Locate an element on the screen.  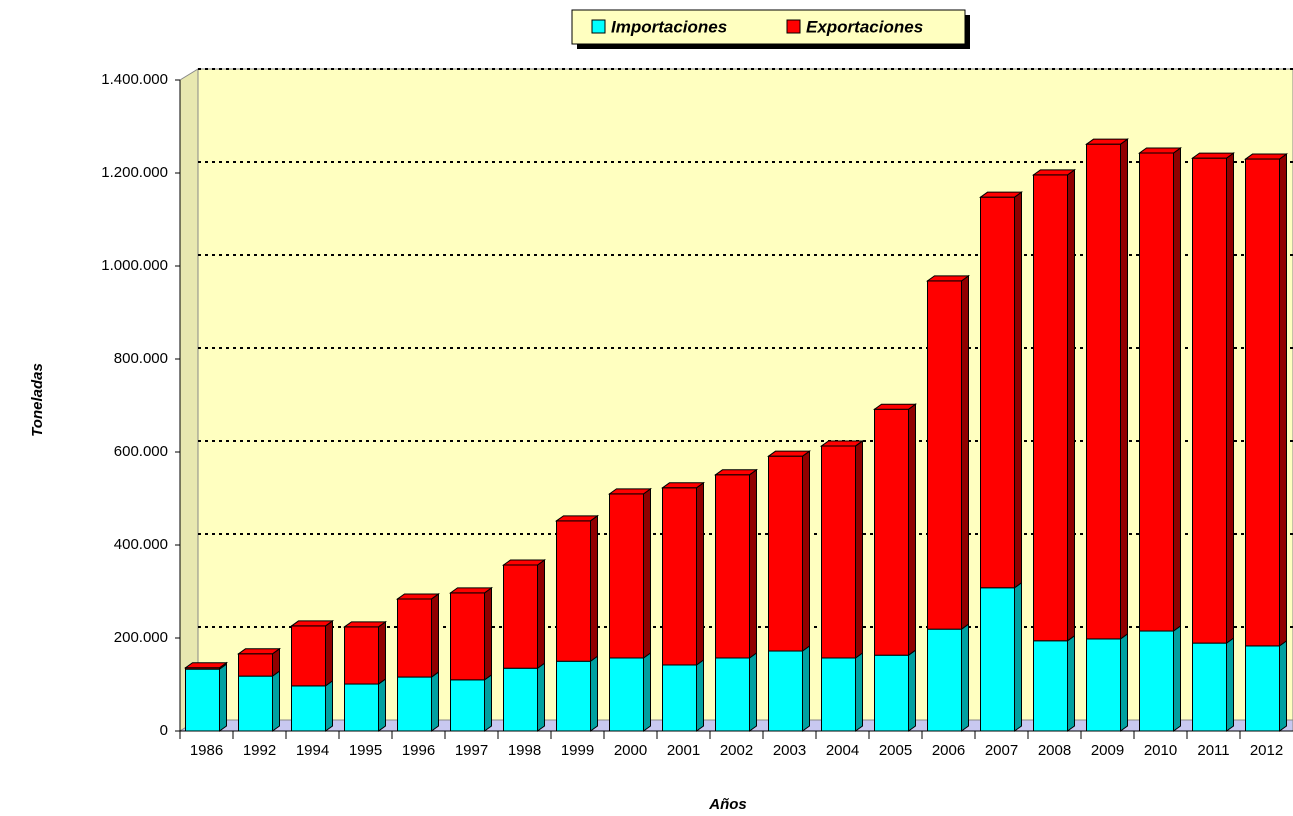
y-tick-label: 1.200.000 is located at coordinates (134, 172).